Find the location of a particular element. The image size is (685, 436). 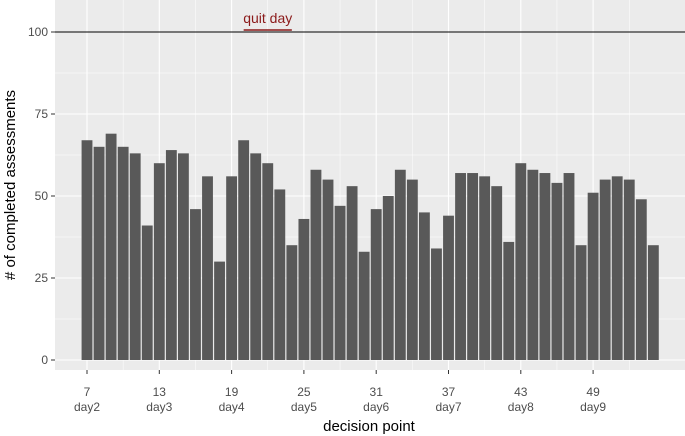

x-axis-title: decision point is located at coordinates (369, 426).